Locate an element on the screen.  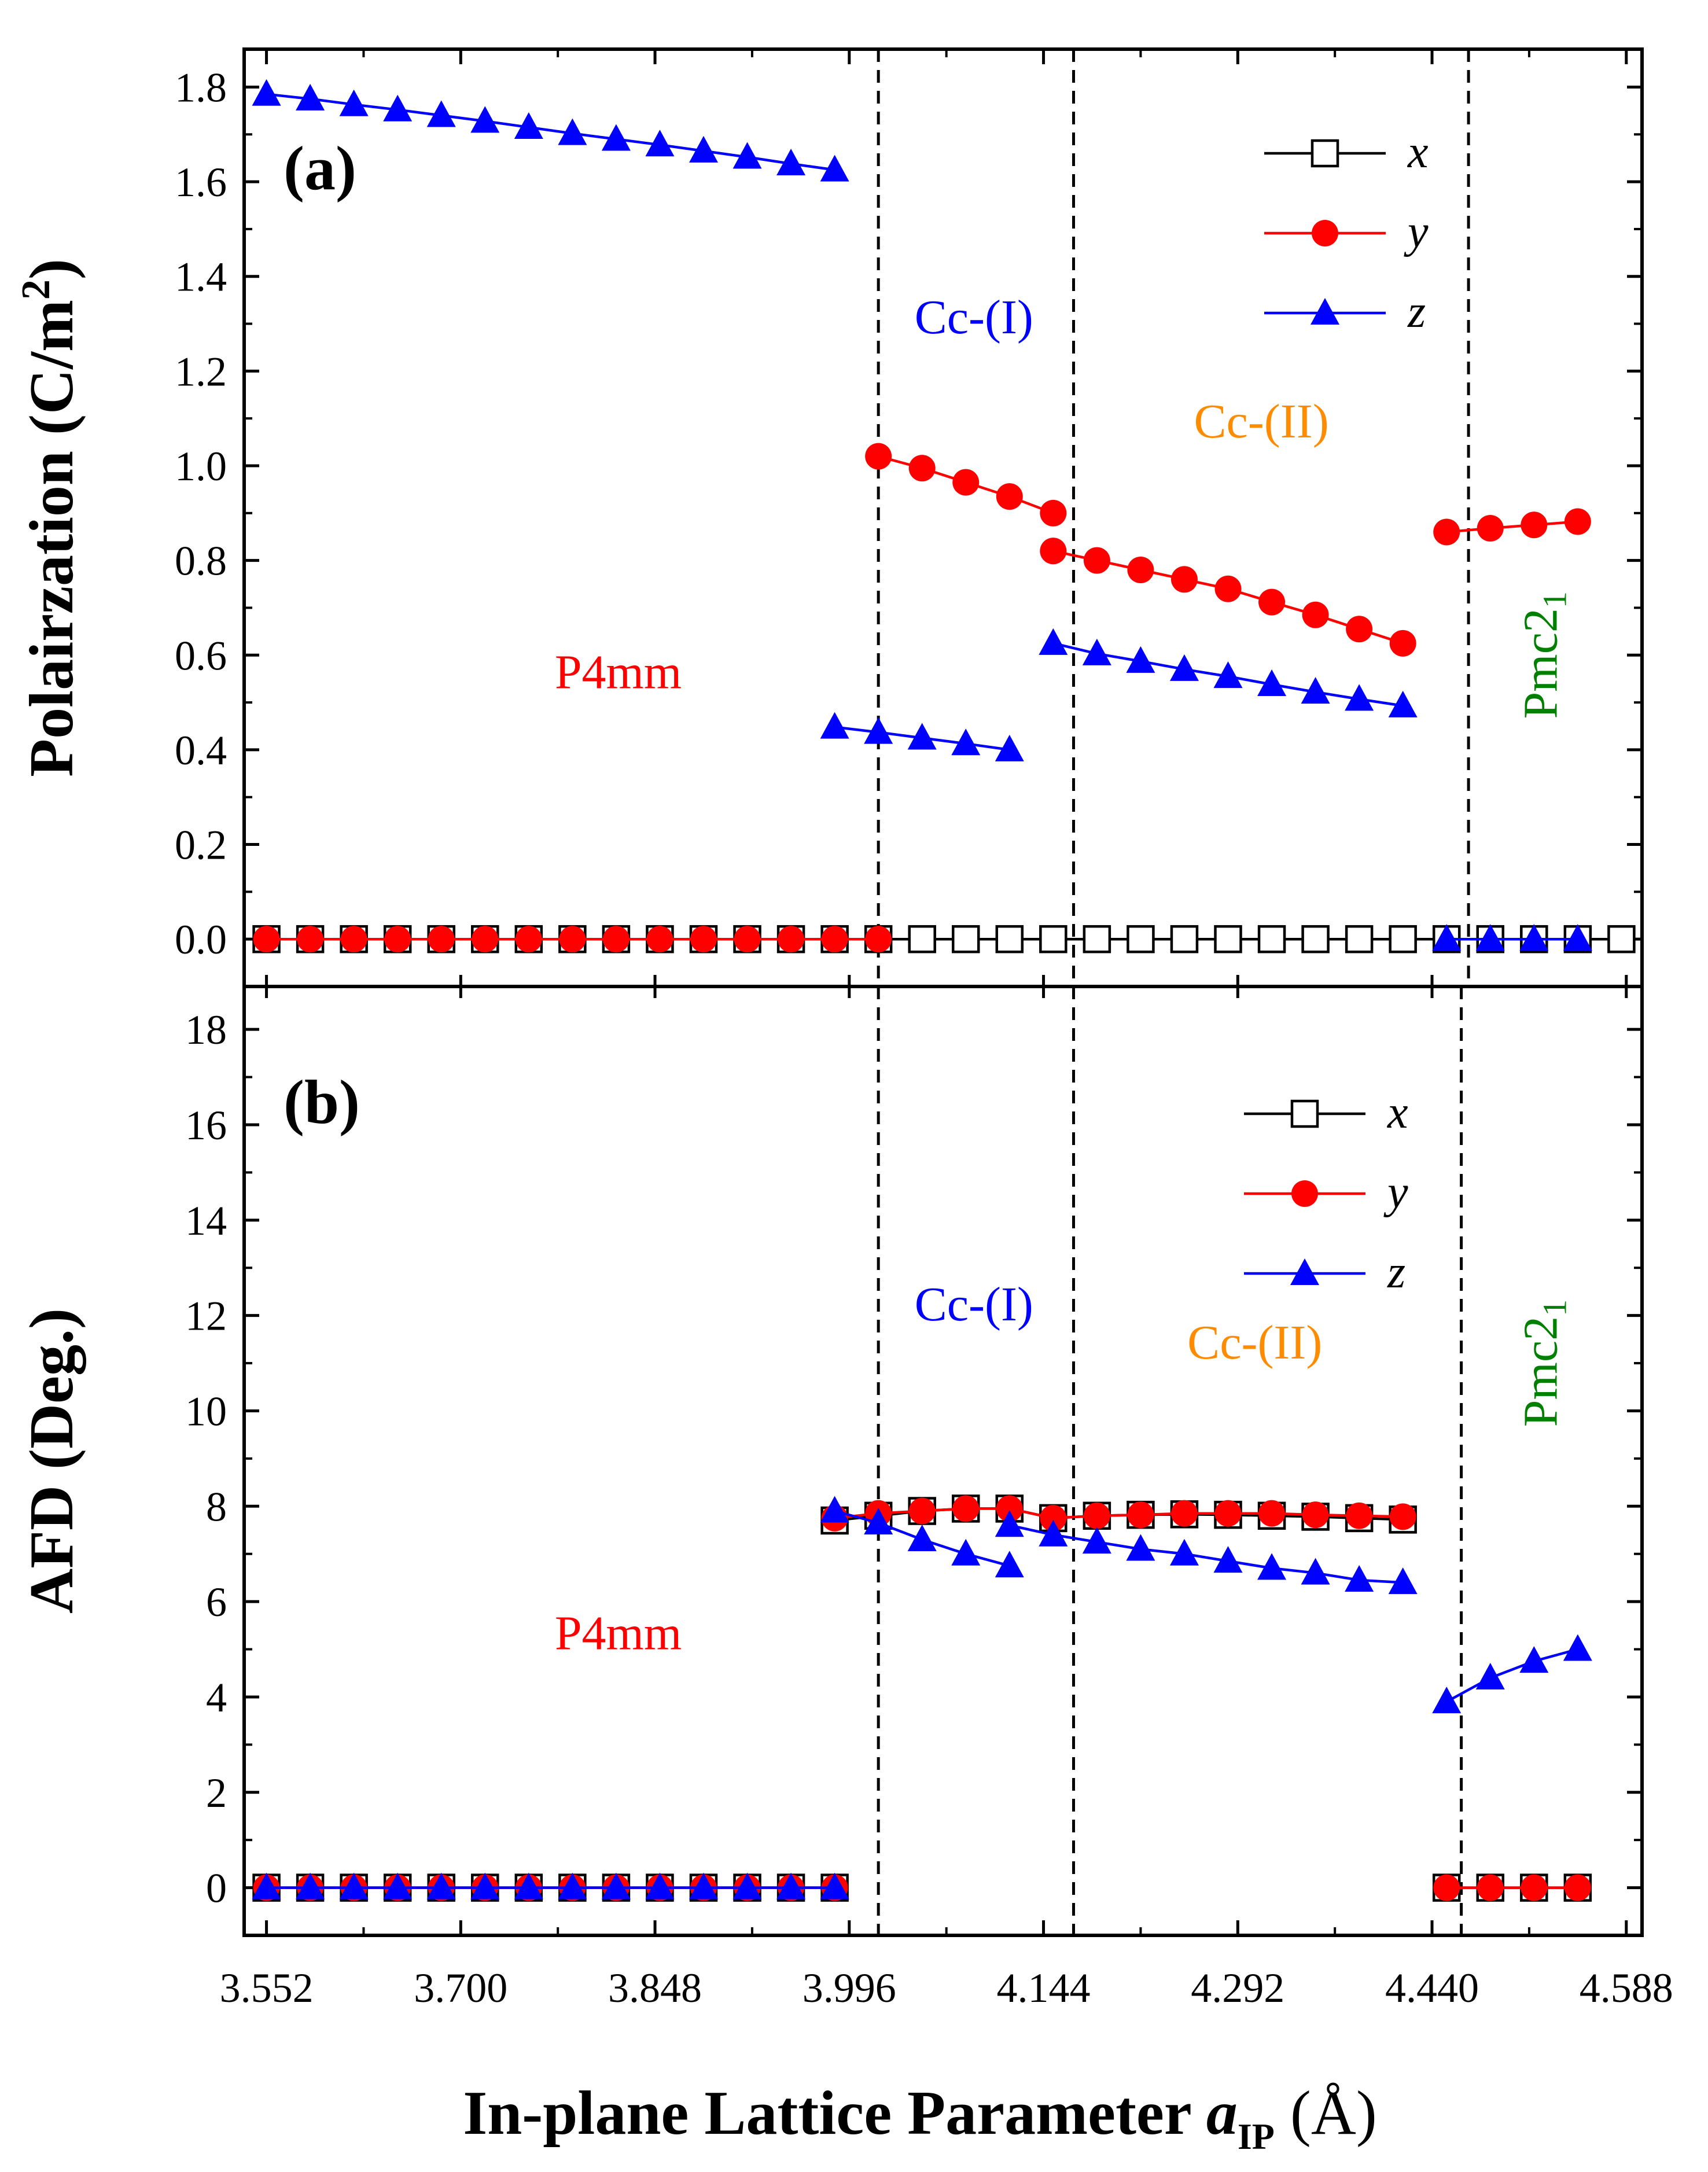
phase-label: Cc-(I) is located at coordinates (974, 317).